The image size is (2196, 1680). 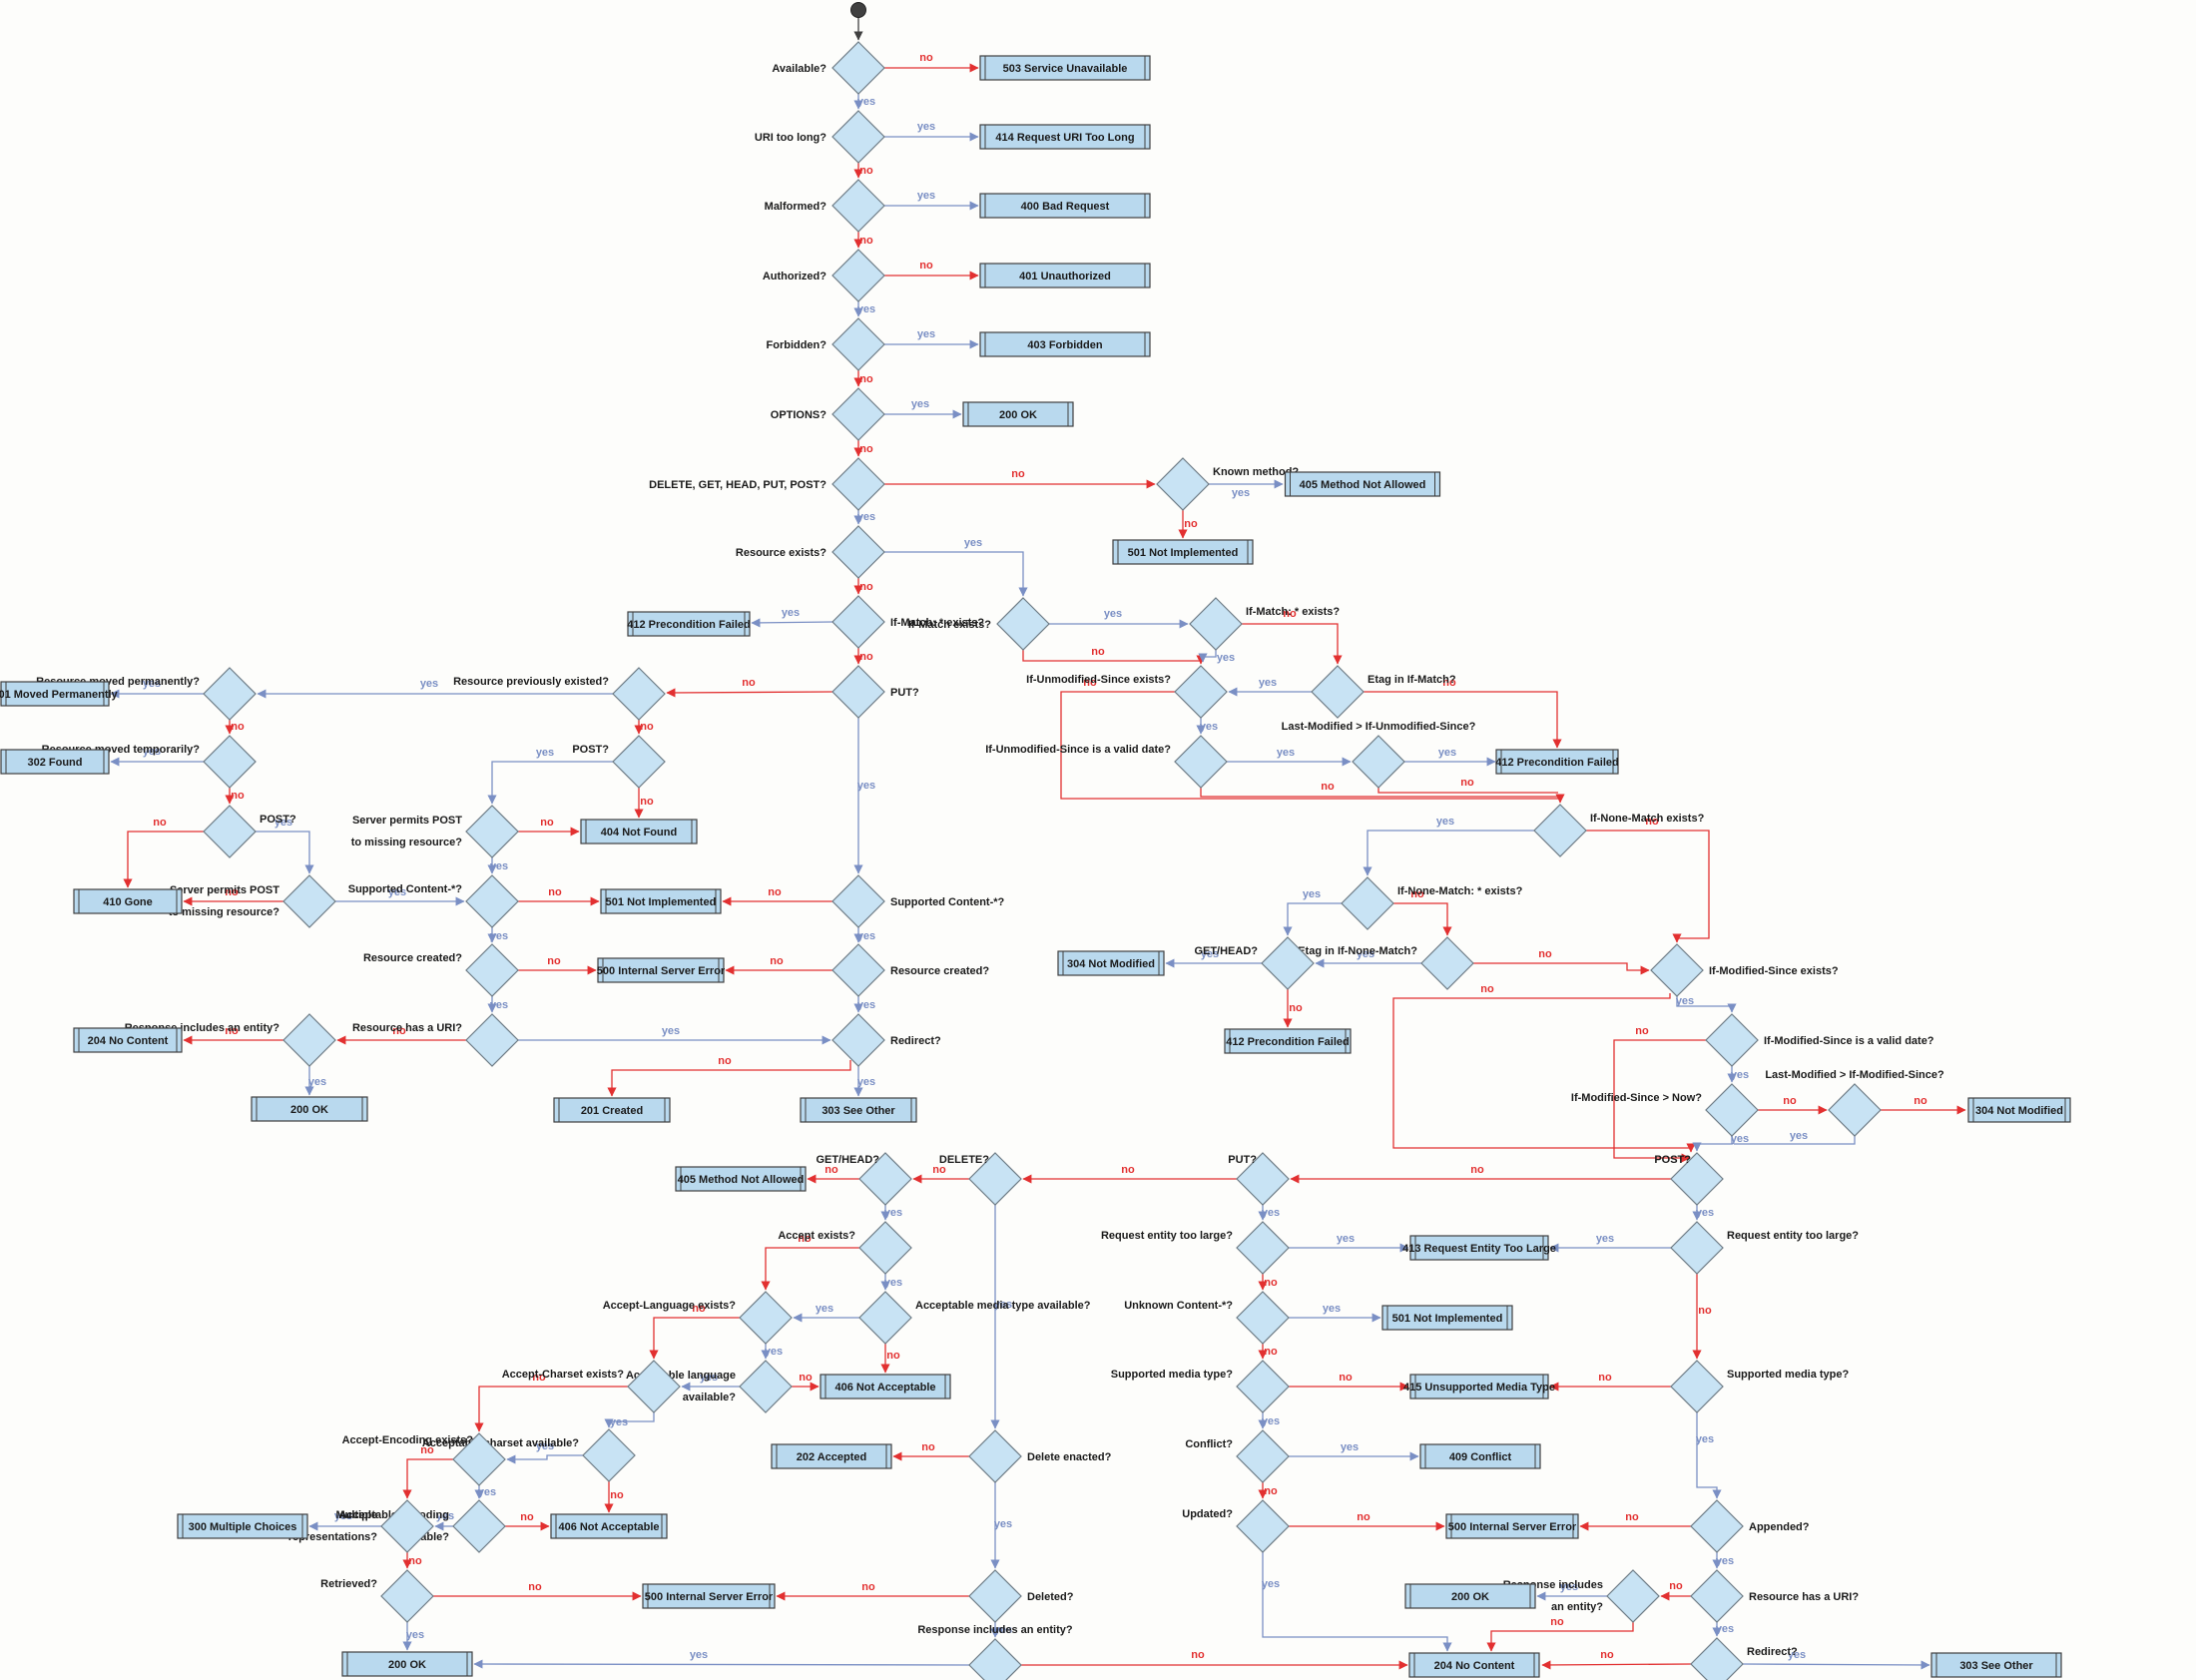 What do you see at coordinates (1064, 345) in the screenshot?
I see `status-label: 403 Forbidden` at bounding box center [1064, 345].